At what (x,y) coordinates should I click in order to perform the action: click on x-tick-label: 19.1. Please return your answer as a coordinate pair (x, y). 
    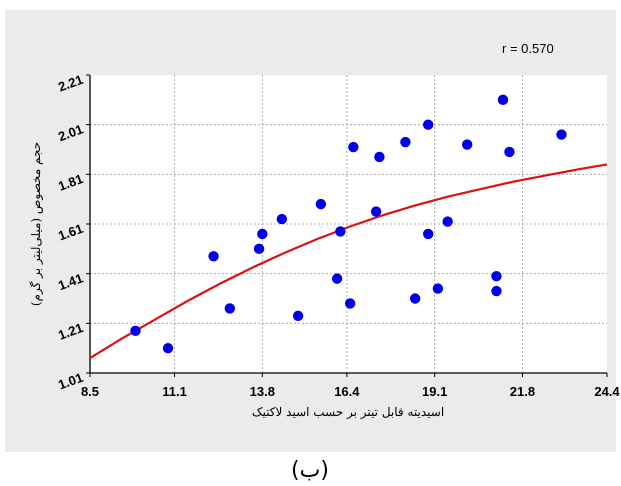
    Looking at the image, I should click on (434, 391).